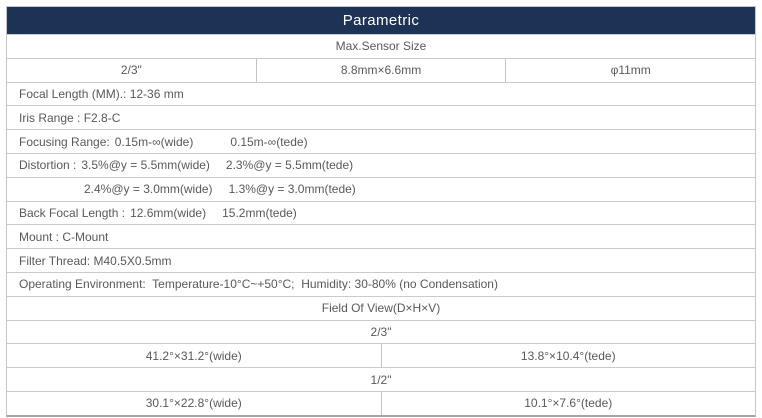 The height and width of the screenshot is (418, 762). Describe the element at coordinates (381, 93) in the screenshot. I see `spec-row-focal-length: Focal Length (MM).: 12-36 mm` at that location.